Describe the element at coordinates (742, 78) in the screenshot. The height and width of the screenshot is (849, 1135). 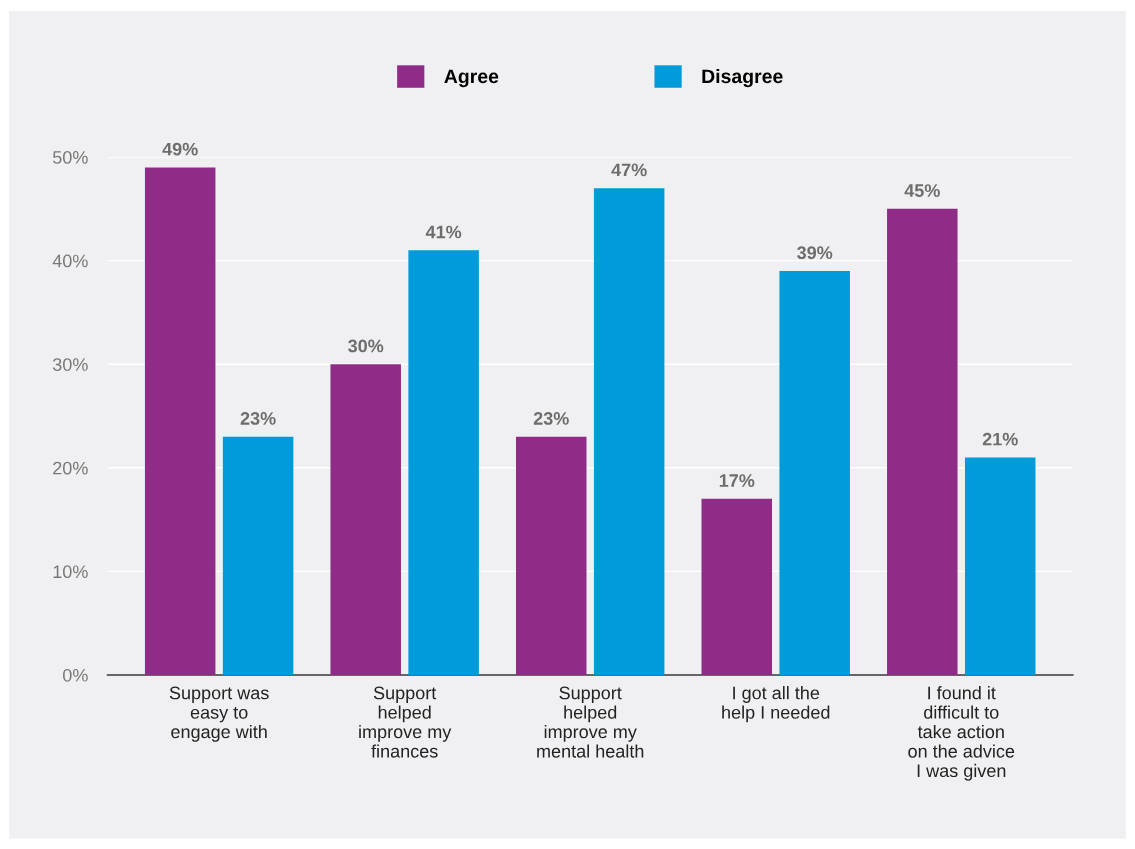
I see `legend-label: Disagree` at that location.